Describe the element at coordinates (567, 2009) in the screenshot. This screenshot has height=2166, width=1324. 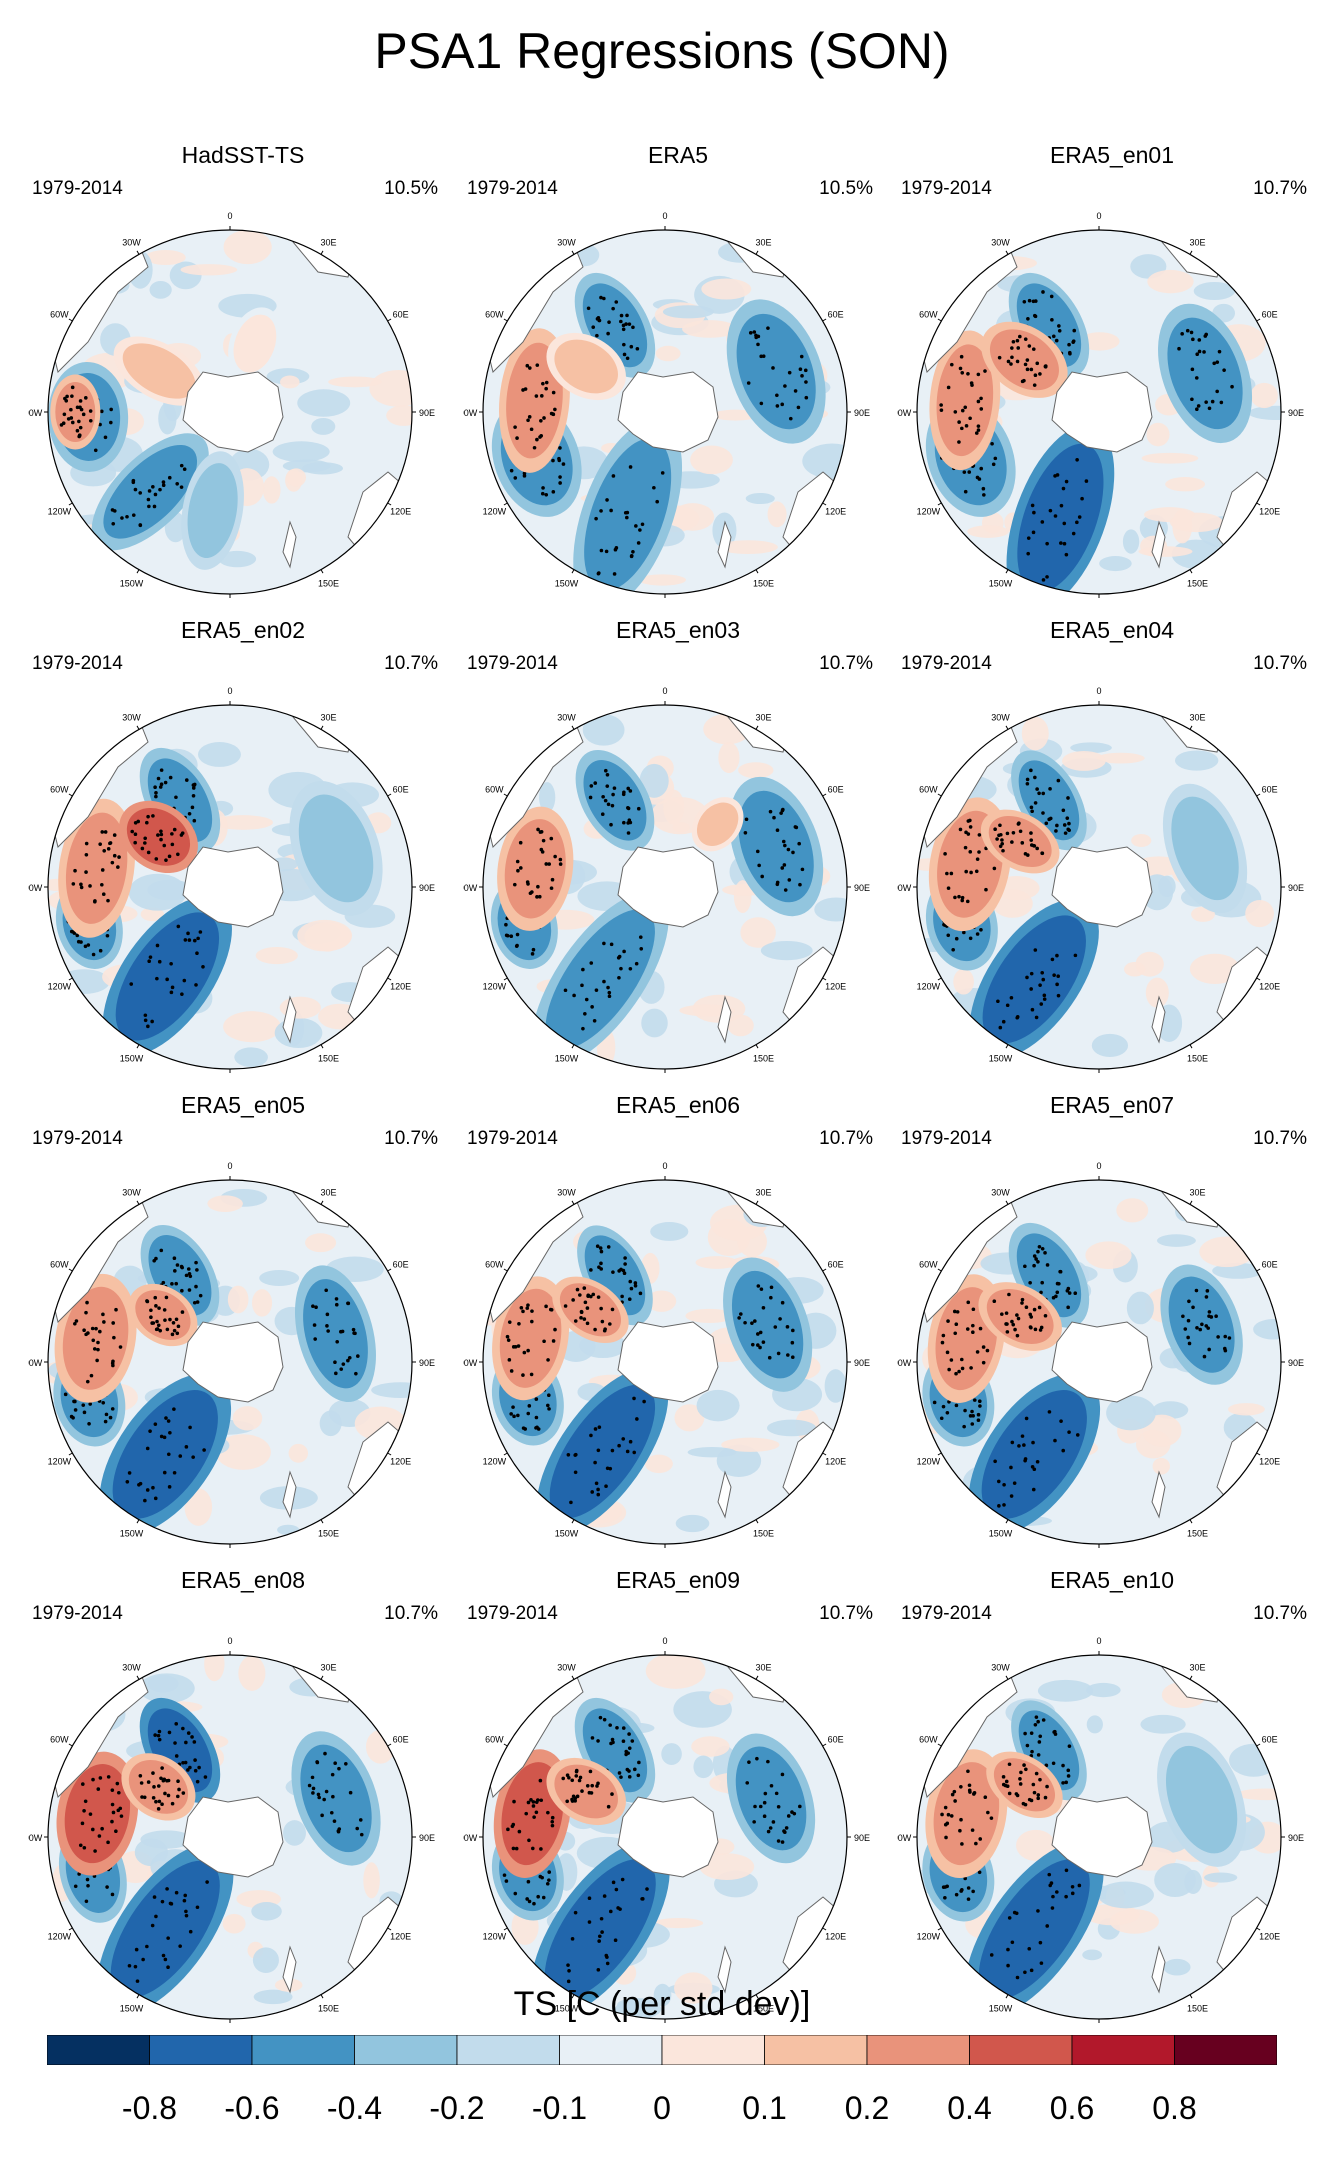
I see `longitude-label: 150W` at that location.